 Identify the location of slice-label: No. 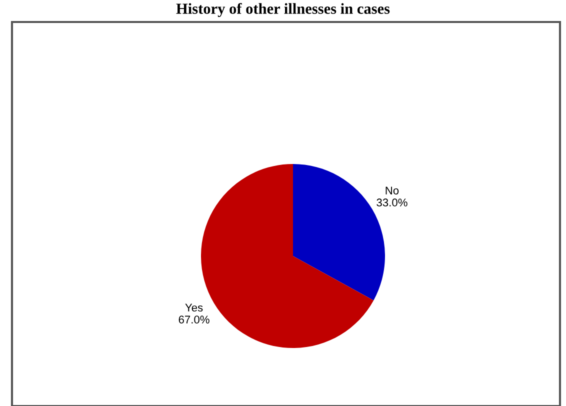
(392, 190).